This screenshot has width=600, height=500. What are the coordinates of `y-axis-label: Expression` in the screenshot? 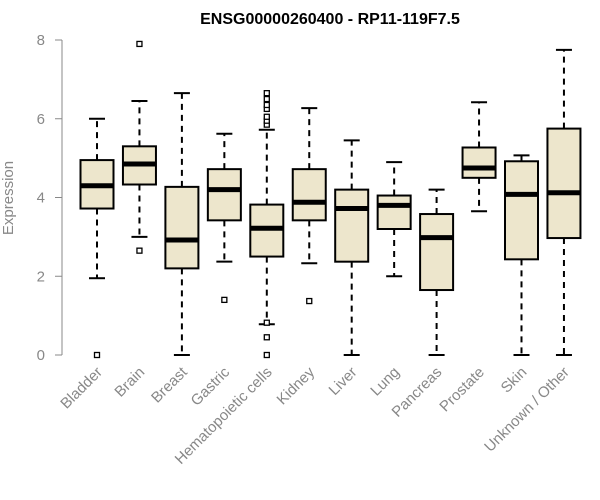 It's located at (8, 198).